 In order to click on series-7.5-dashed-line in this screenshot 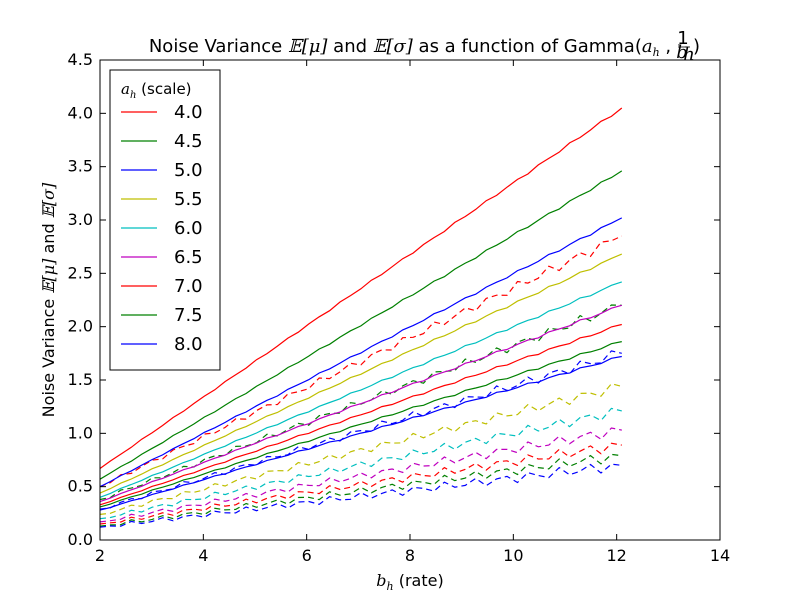, I will do `click(360, 490)`.